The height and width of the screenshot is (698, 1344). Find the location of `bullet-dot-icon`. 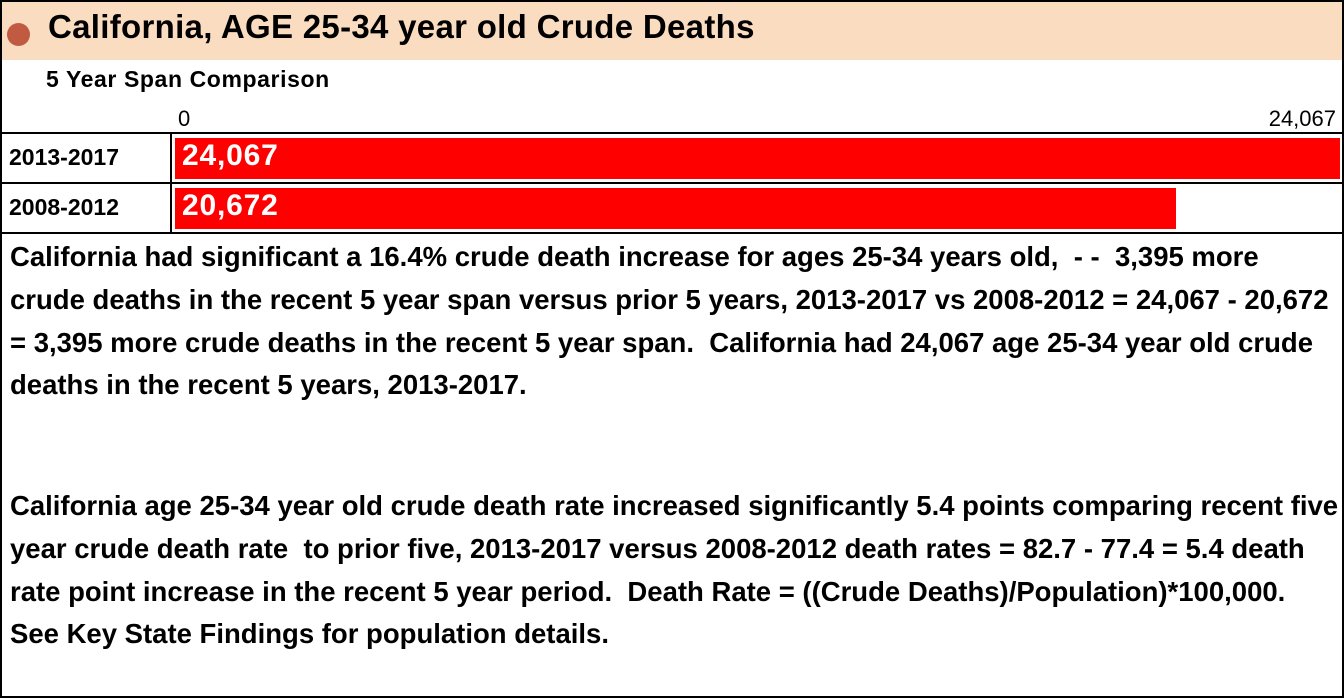

bullet-dot-icon is located at coordinates (18, 34).